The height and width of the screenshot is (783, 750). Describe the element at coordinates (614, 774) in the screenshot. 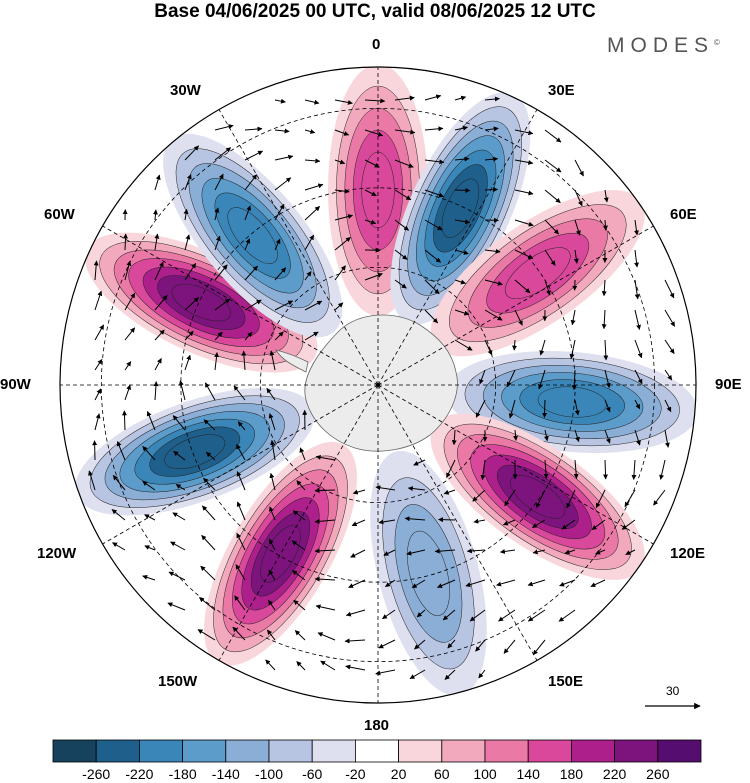

I see `colorbar-label: 220` at that location.